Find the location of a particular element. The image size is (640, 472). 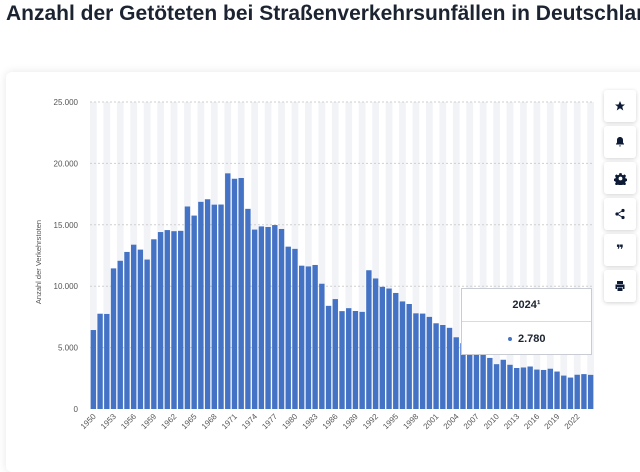

bar-1981 is located at coordinates (301, 337).